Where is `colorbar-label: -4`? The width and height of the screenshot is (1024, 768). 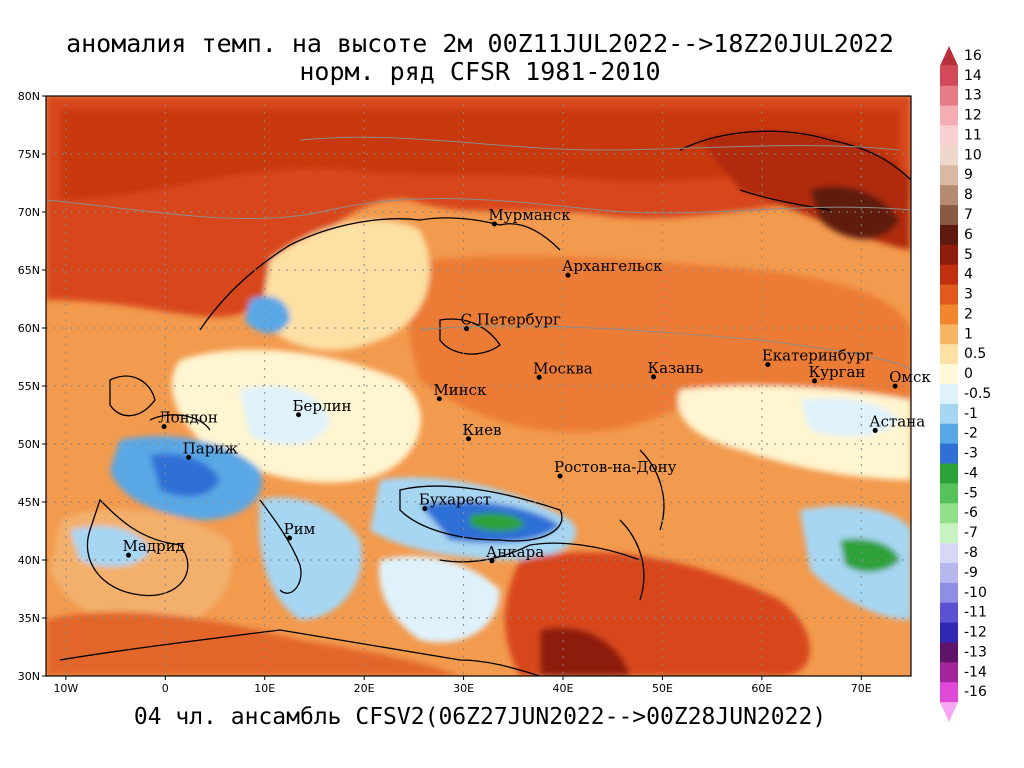
colorbar-label: -4 is located at coordinates (971, 473).